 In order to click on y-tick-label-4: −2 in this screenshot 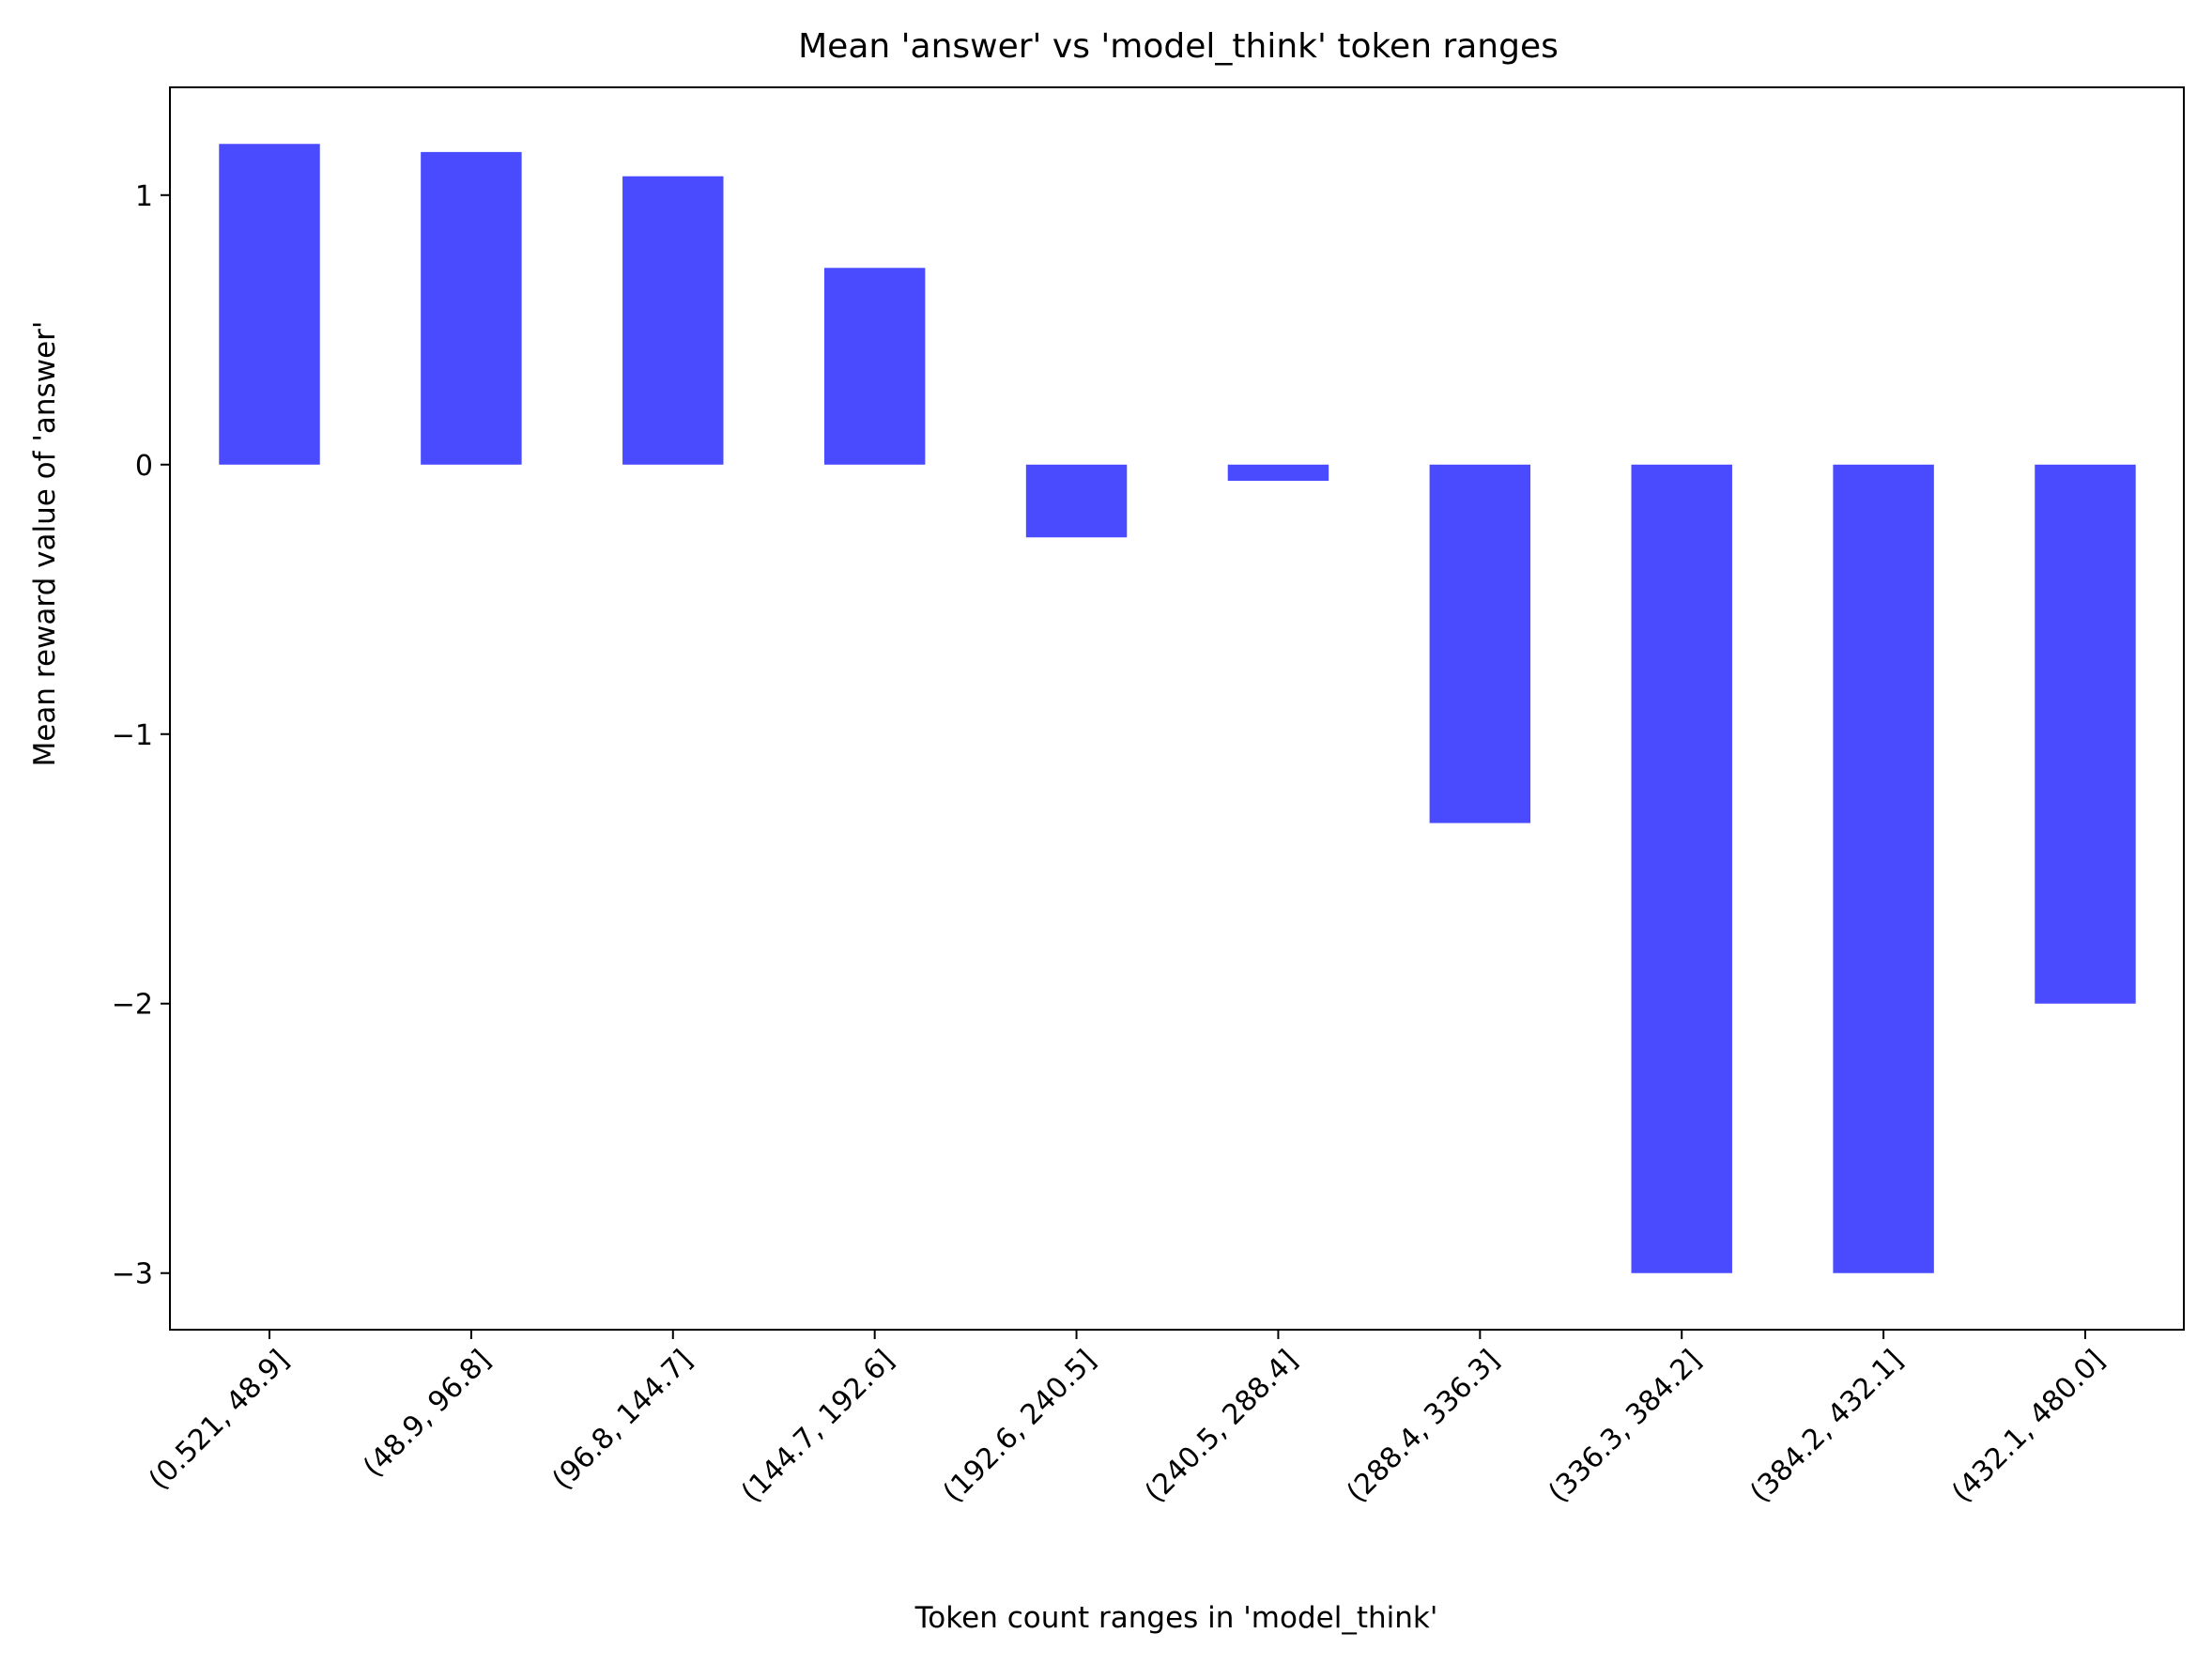, I will do `click(132, 1006)`.